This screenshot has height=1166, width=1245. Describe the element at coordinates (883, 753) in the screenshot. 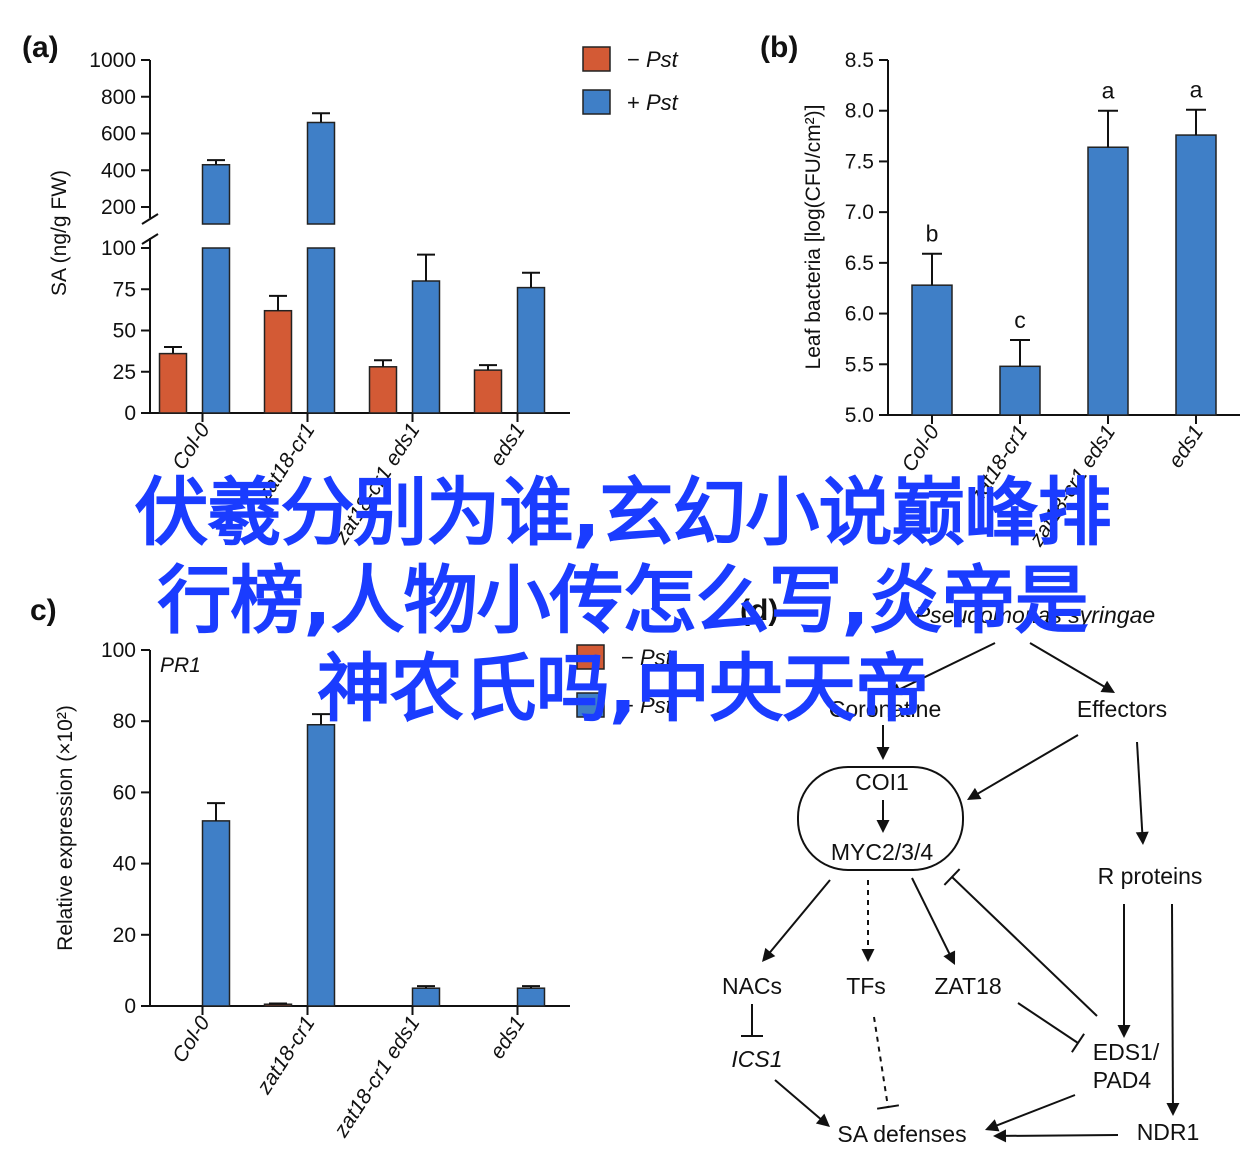

I see `edge-coronatine-coi1-head` at that location.